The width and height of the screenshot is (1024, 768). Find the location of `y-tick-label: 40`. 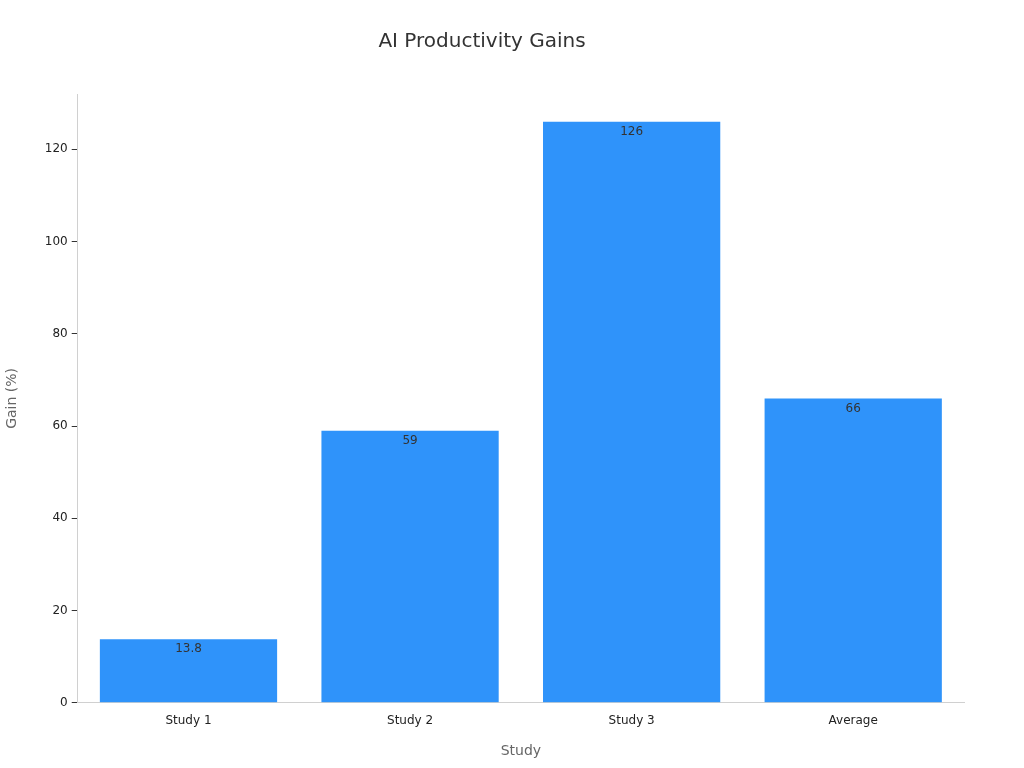

y-tick-label: 40 is located at coordinates (60, 517).